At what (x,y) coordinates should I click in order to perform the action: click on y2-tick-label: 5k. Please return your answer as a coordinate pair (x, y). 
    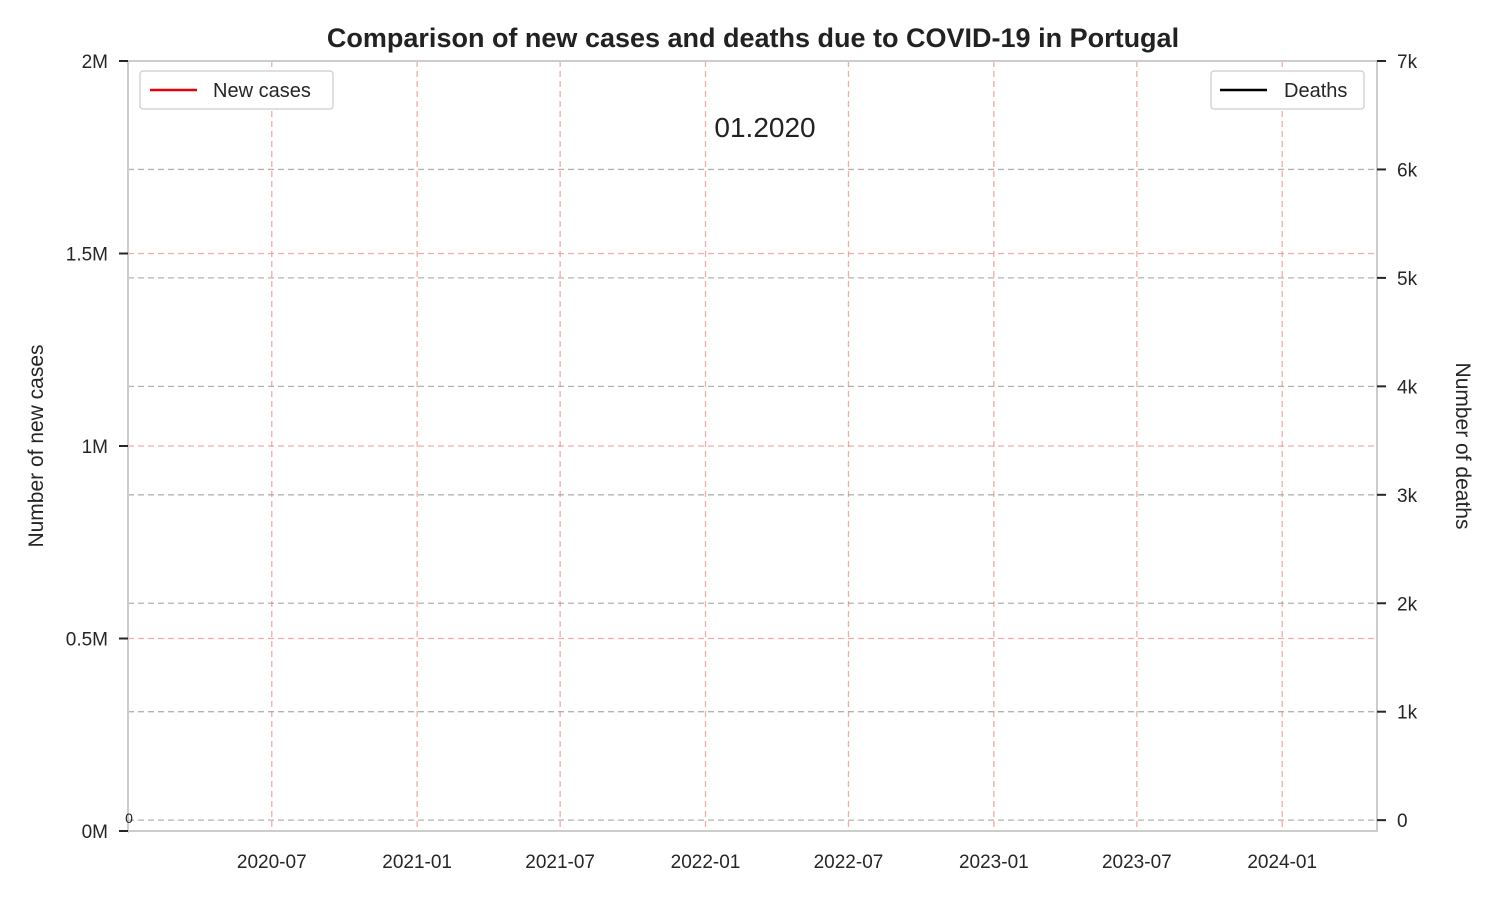
    Looking at the image, I should click on (1407, 279).